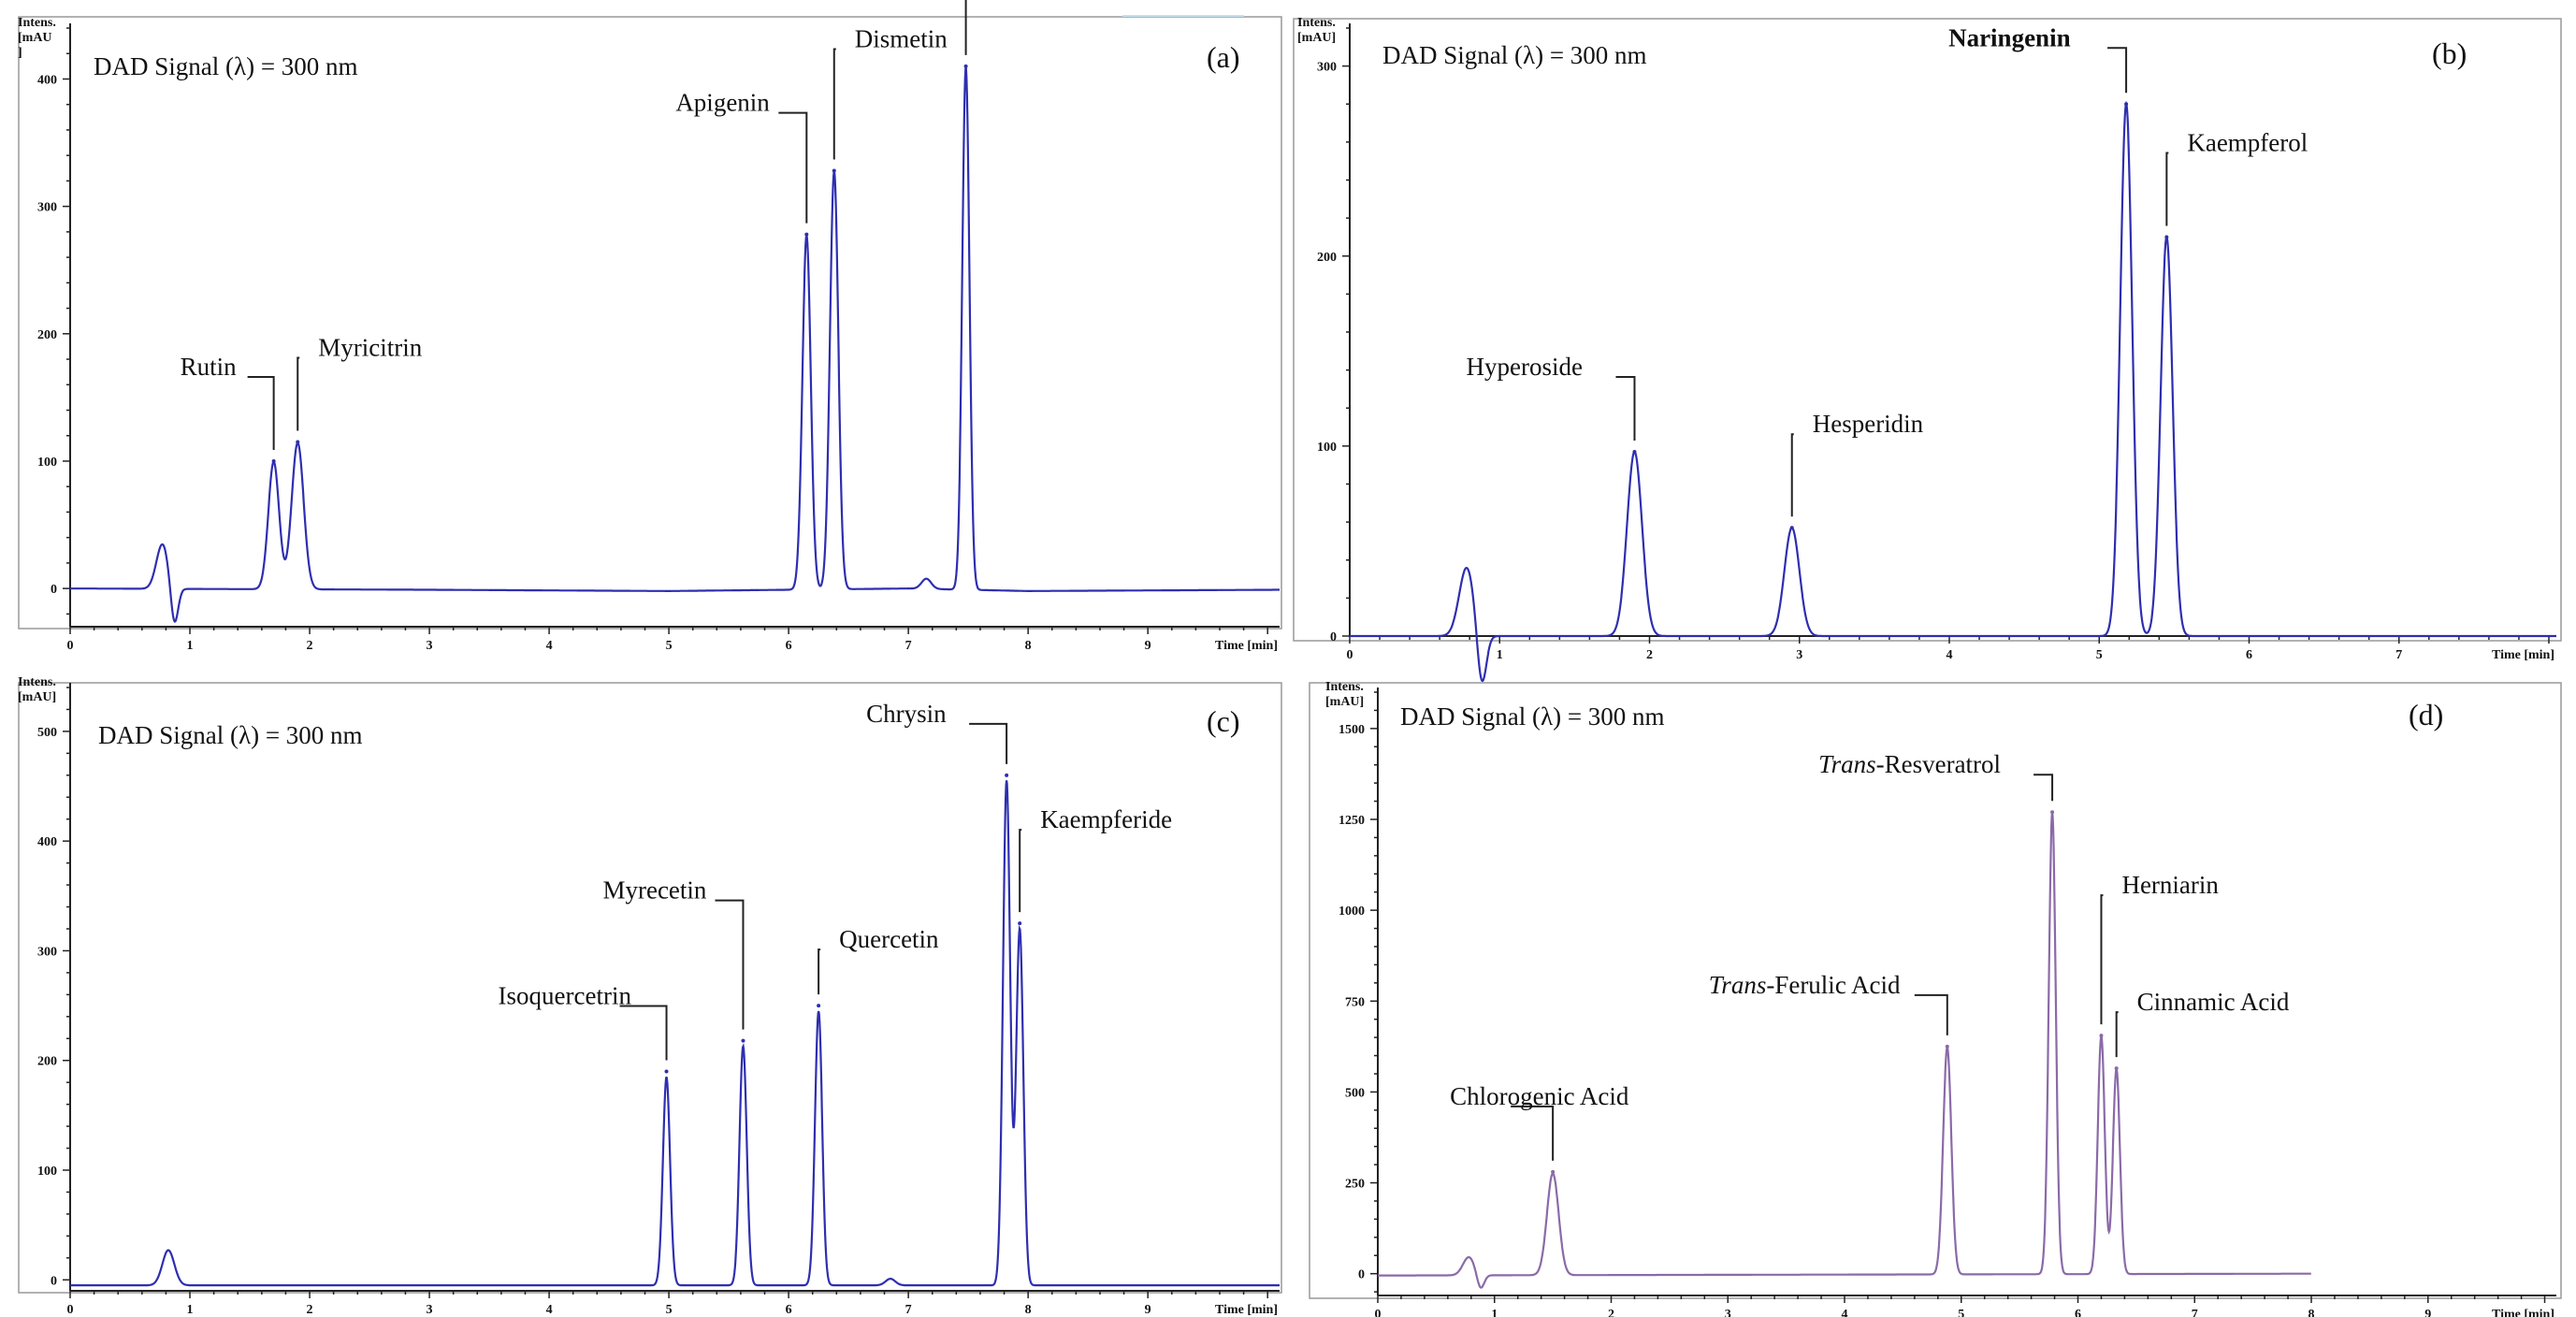 This screenshot has height=1317, width=2576. What do you see at coordinates (901, 39) in the screenshot?
I see `peak-label: Dismetin` at bounding box center [901, 39].